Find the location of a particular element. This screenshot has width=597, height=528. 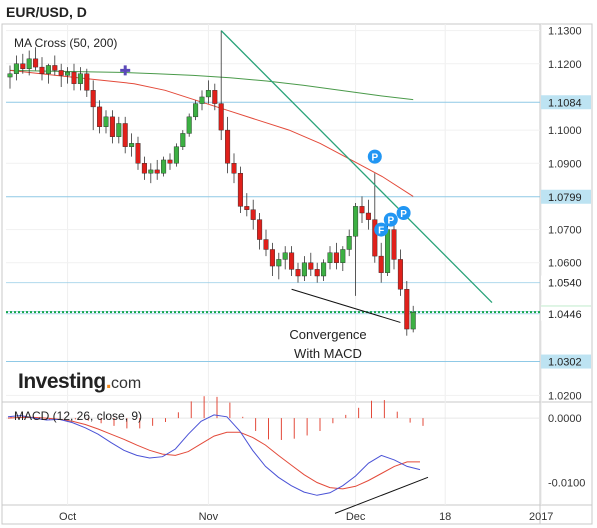

logo-suffix: com is located at coordinates (126, 383).